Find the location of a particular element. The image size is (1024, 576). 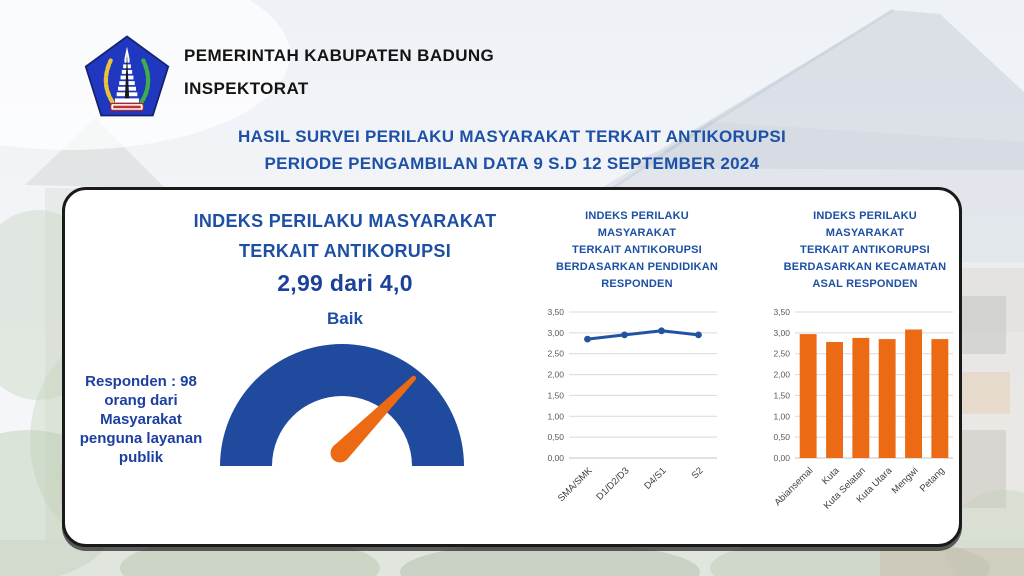

district-chart-title-line: MASYARAKAT is located at coordinates (865, 233).